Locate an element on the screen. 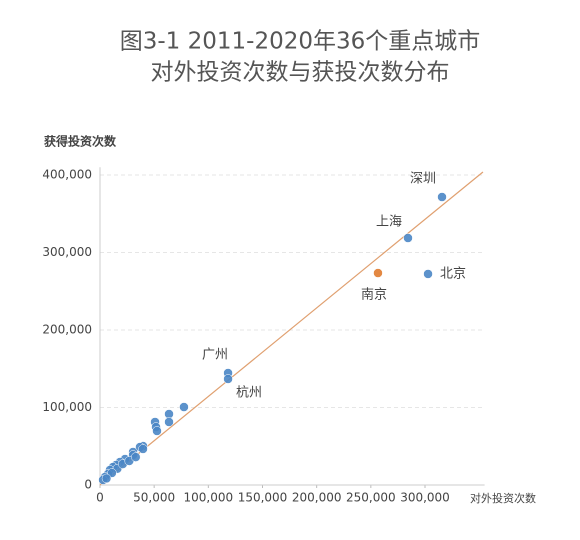 The image size is (580, 540). point-label: 上海 is located at coordinates (389, 222).